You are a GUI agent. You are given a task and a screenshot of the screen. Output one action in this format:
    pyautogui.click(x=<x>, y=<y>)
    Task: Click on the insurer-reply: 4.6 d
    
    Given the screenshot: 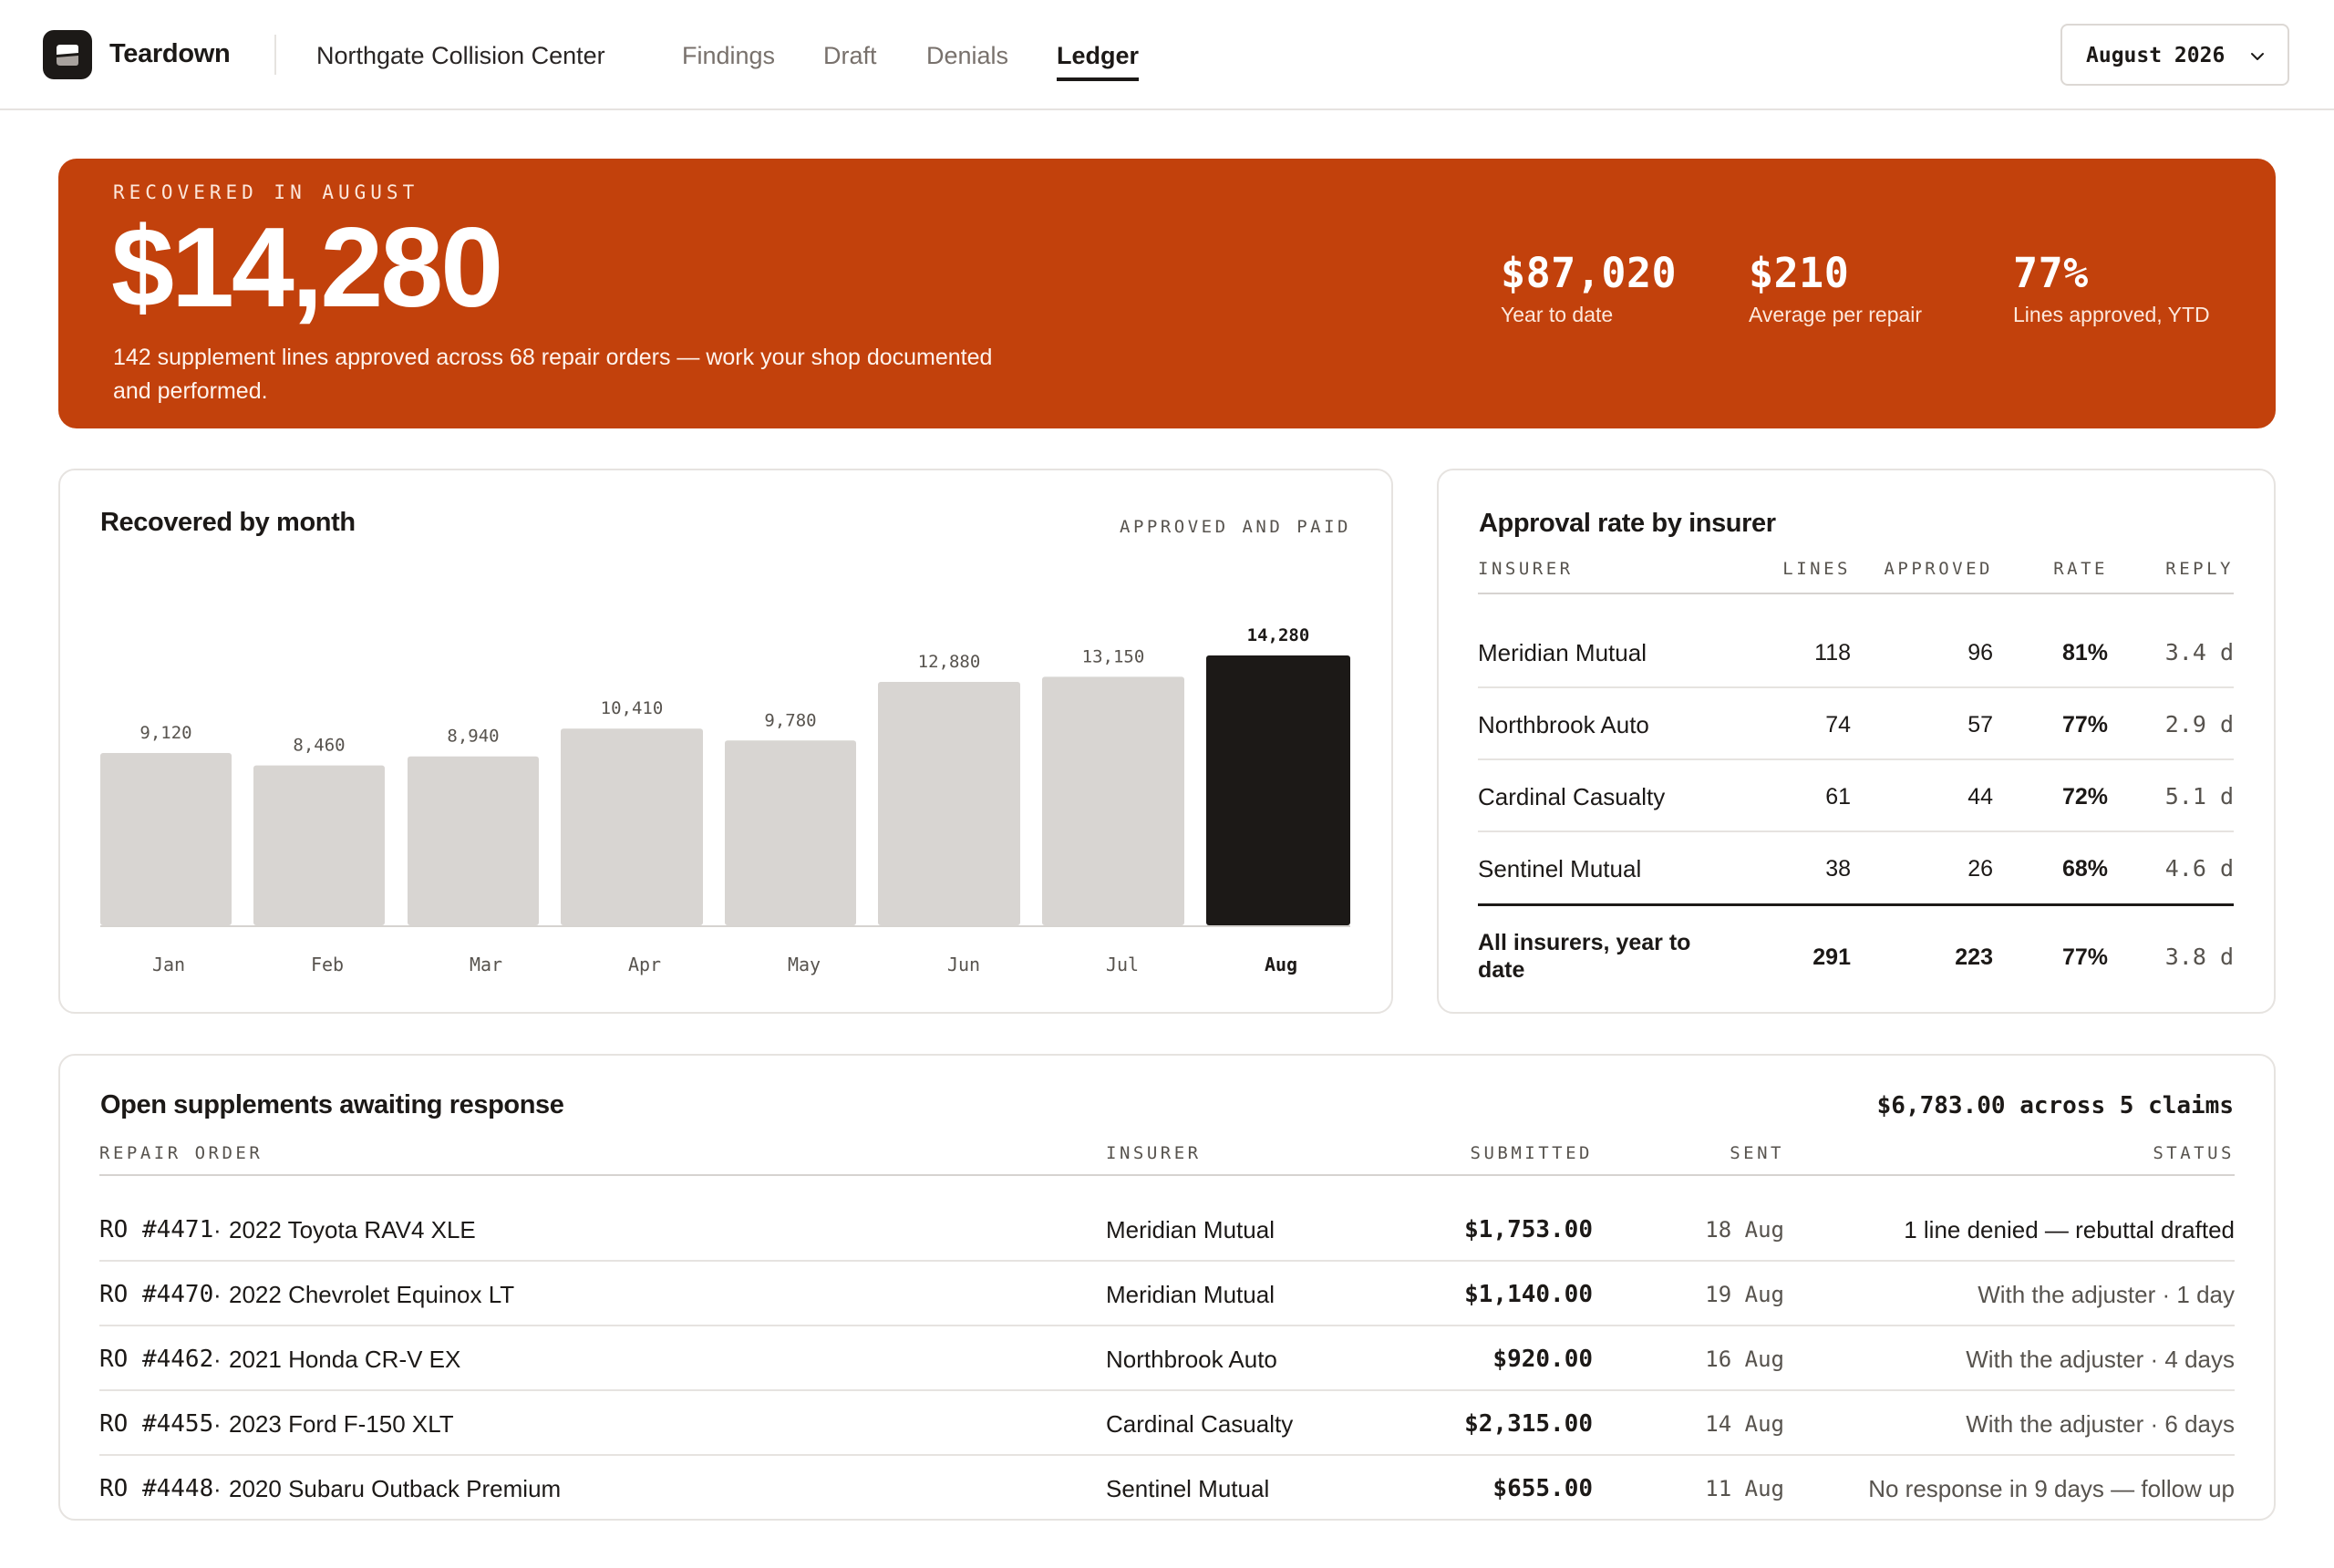 What is the action you would take?
    pyautogui.click(x=2199, y=868)
    